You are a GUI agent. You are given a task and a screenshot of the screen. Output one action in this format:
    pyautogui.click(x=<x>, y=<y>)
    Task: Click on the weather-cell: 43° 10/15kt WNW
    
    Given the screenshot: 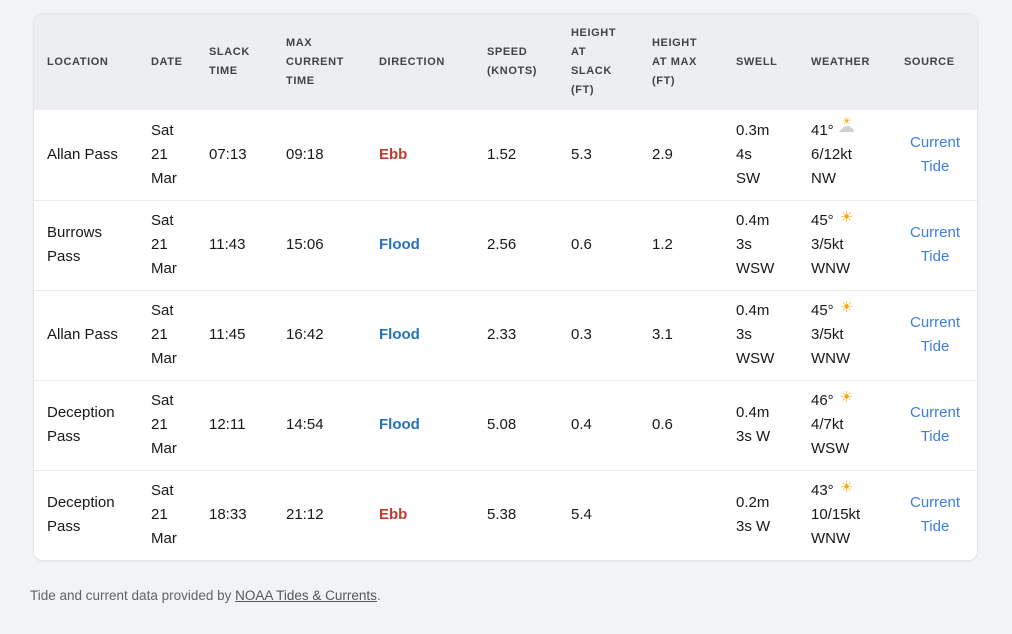 What is the action you would take?
    pyautogui.click(x=844, y=514)
    